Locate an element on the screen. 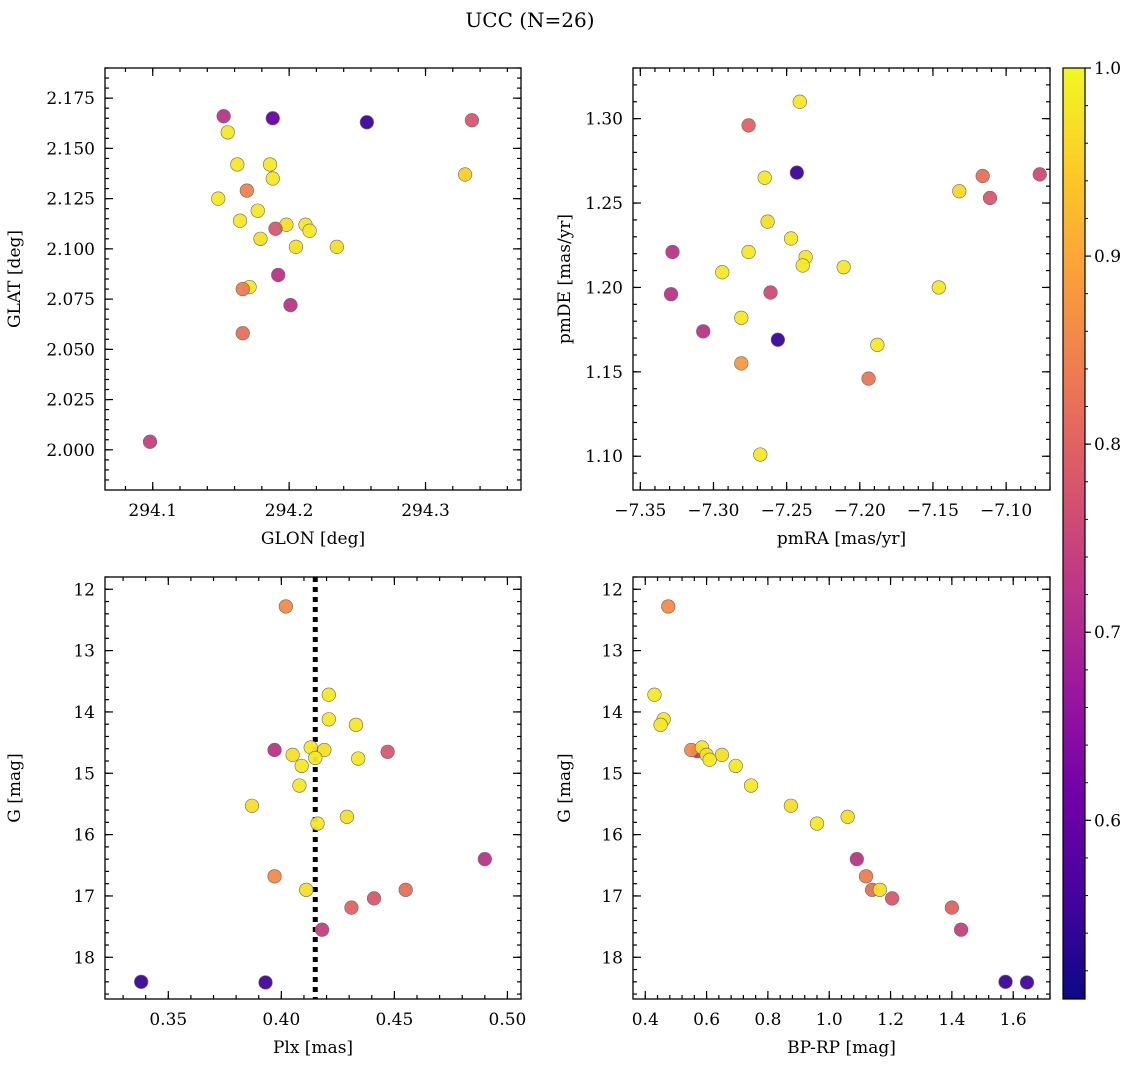  colorbar-tick-label: 1.0 is located at coordinates (1107, 69).